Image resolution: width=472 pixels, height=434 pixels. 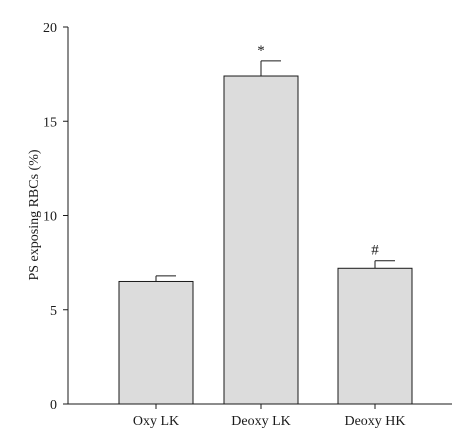 I want to click on y-tick-label: 15, so click(x=50, y=122).